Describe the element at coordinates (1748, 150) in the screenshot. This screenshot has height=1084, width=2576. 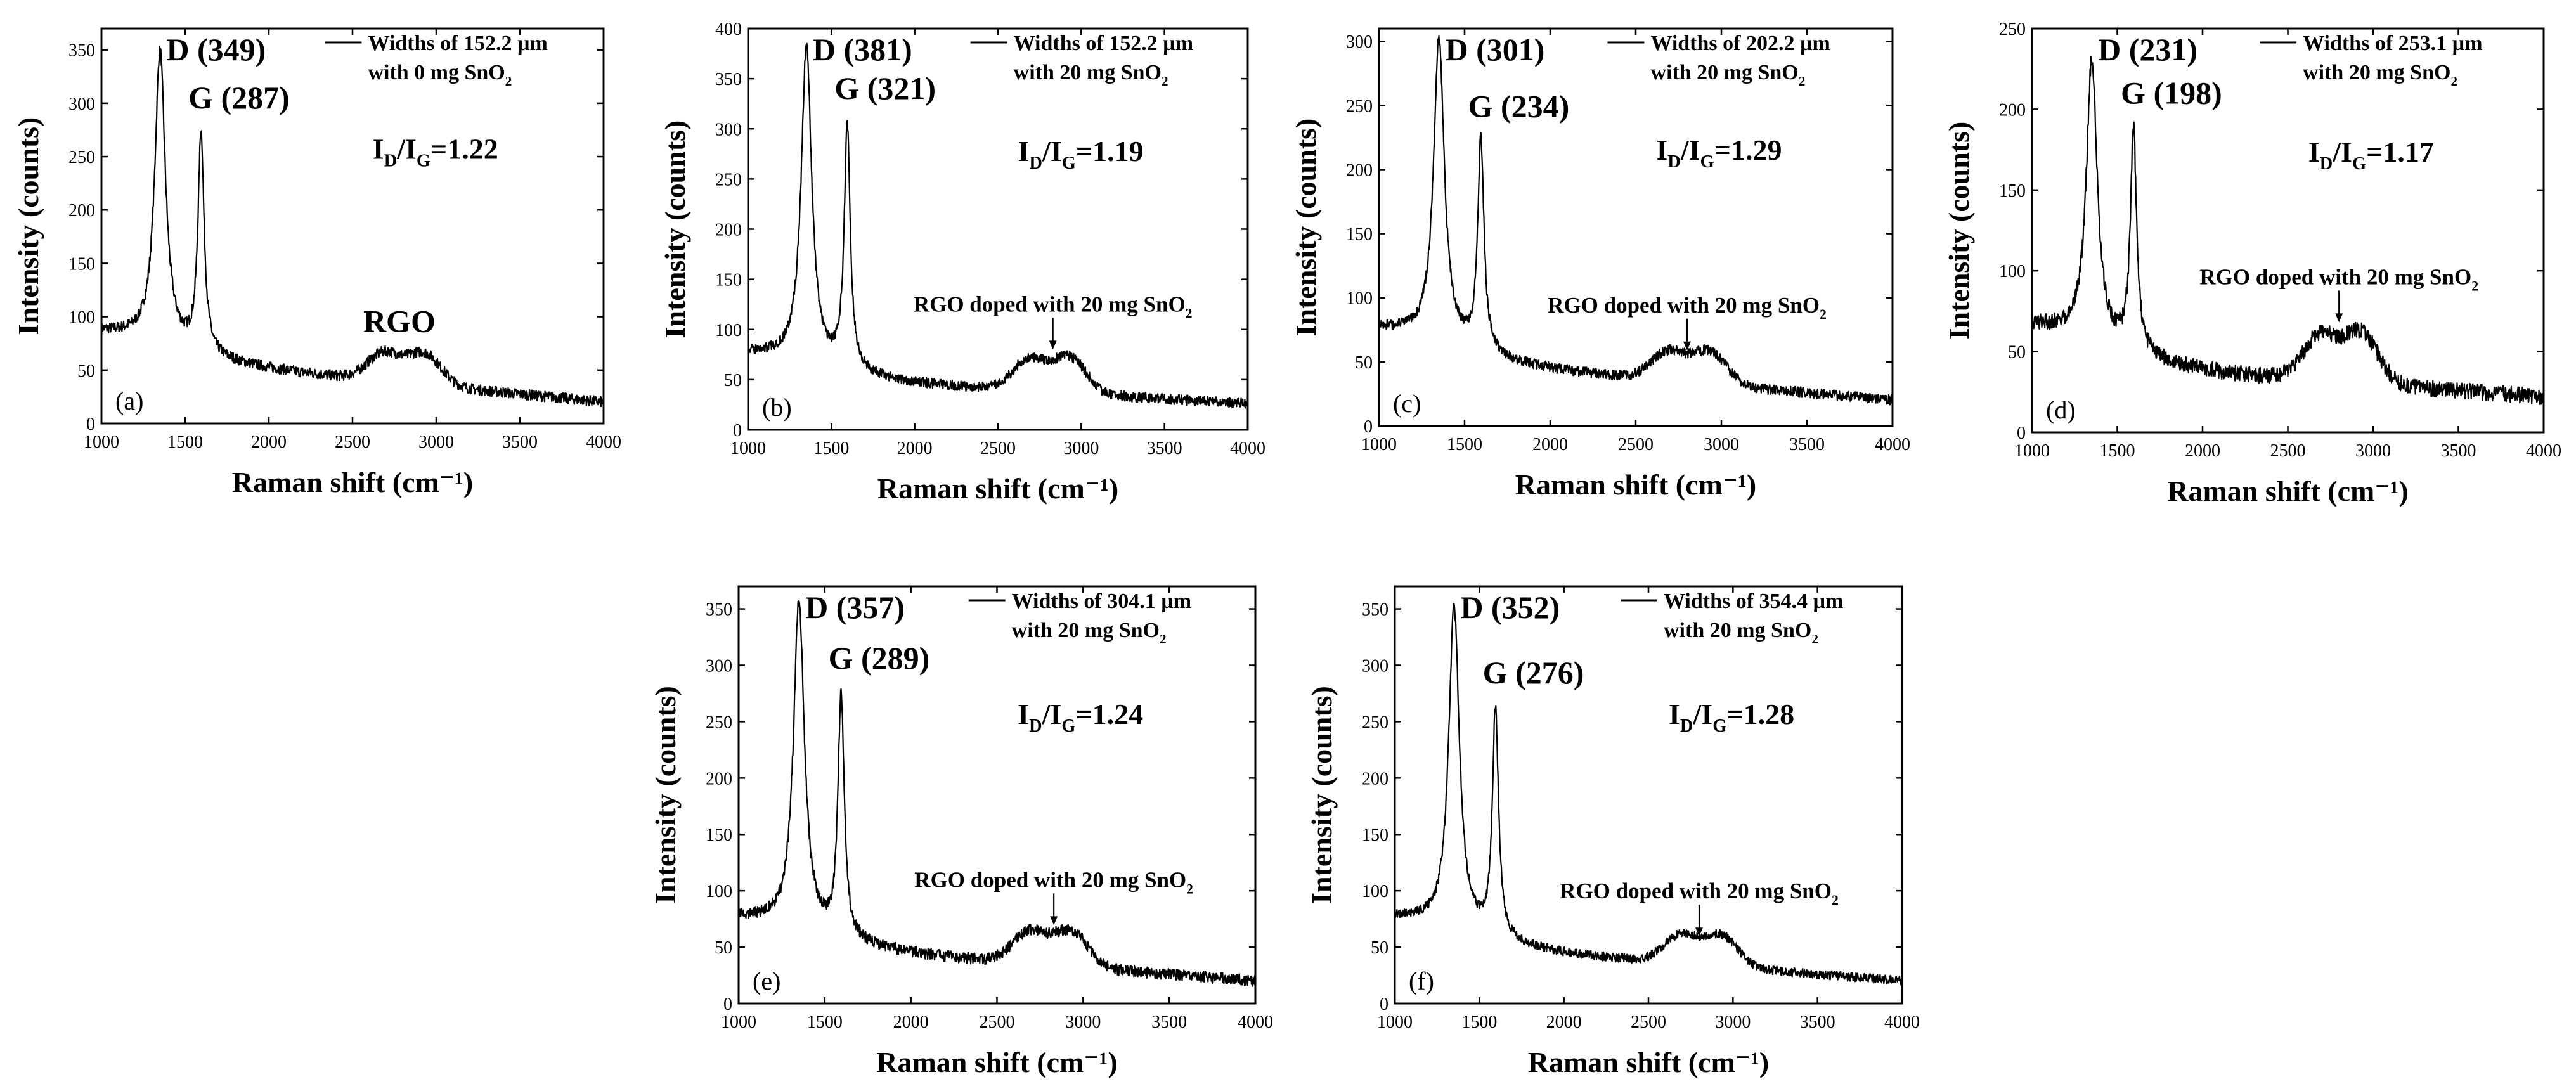
I see `ratio-value: =1.29` at that location.